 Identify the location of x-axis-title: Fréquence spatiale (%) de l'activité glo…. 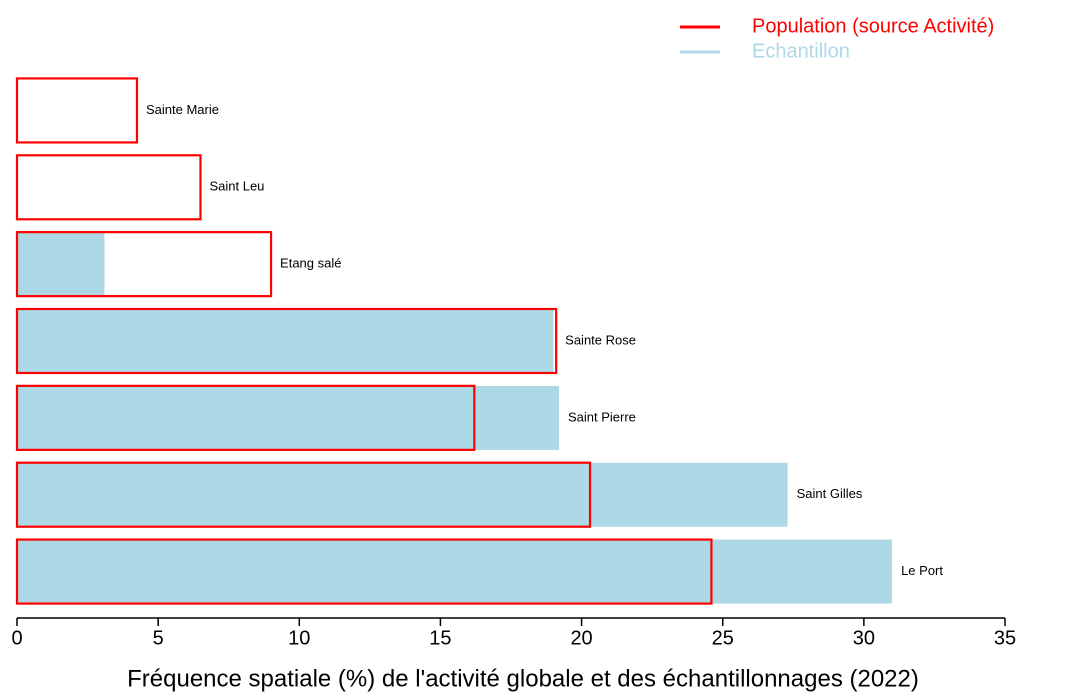
(523, 678).